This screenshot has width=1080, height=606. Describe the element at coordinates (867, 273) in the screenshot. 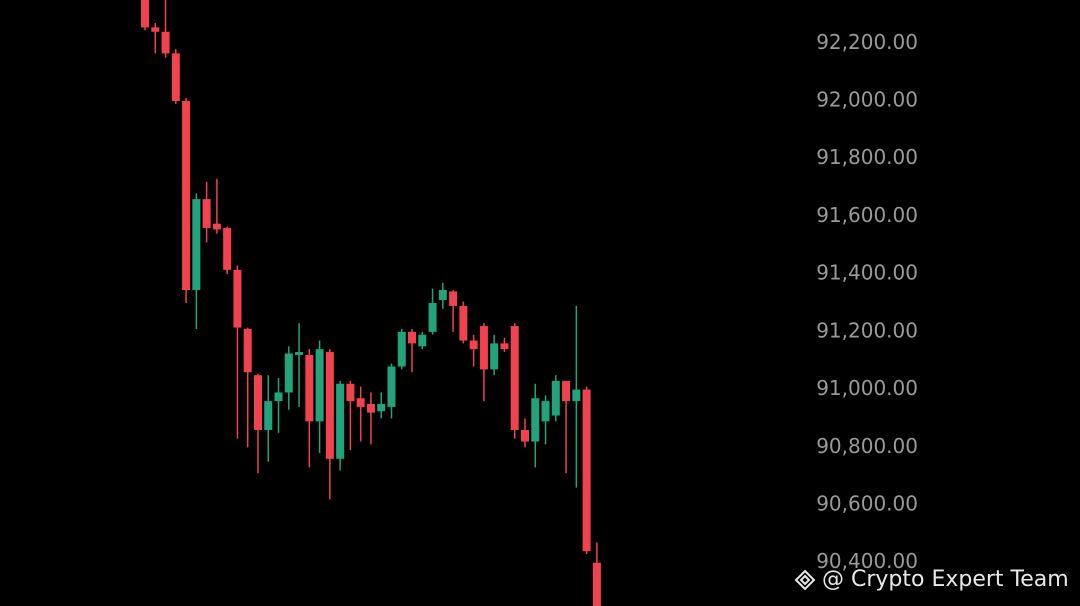

I see `y-tick-label: 91,400.00` at that location.